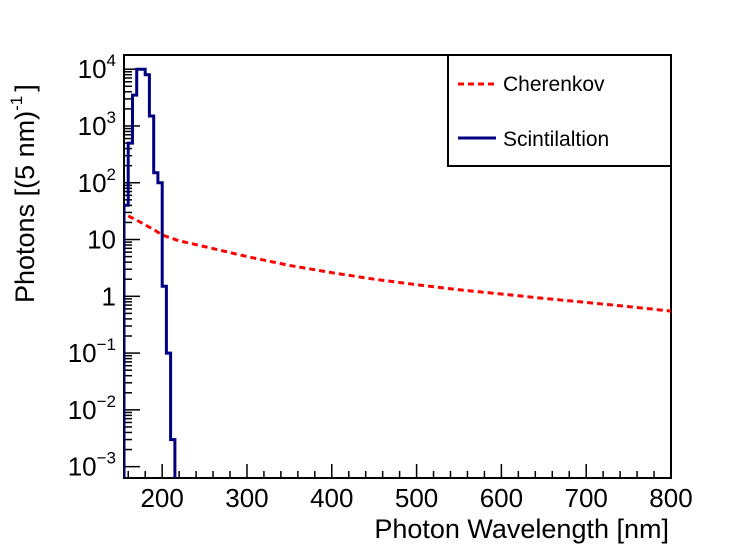  What do you see at coordinates (101, 240) in the screenshot?
I see `y-tick-label: 10` at bounding box center [101, 240].